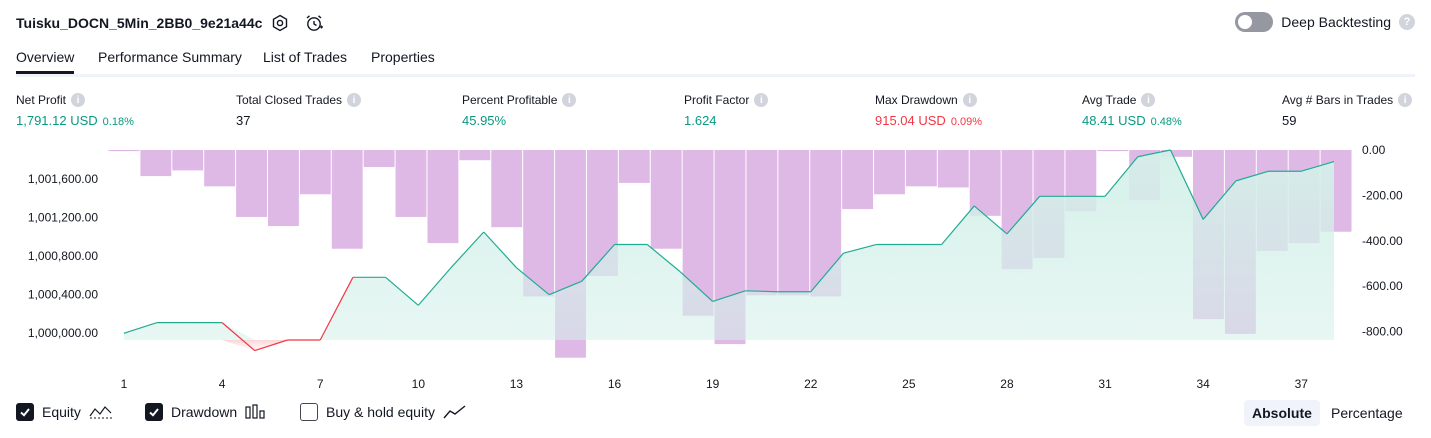 The width and height of the screenshot is (1431, 438). Describe the element at coordinates (1382, 332) in the screenshot. I see `right-axis-tick: -800.00` at that location.